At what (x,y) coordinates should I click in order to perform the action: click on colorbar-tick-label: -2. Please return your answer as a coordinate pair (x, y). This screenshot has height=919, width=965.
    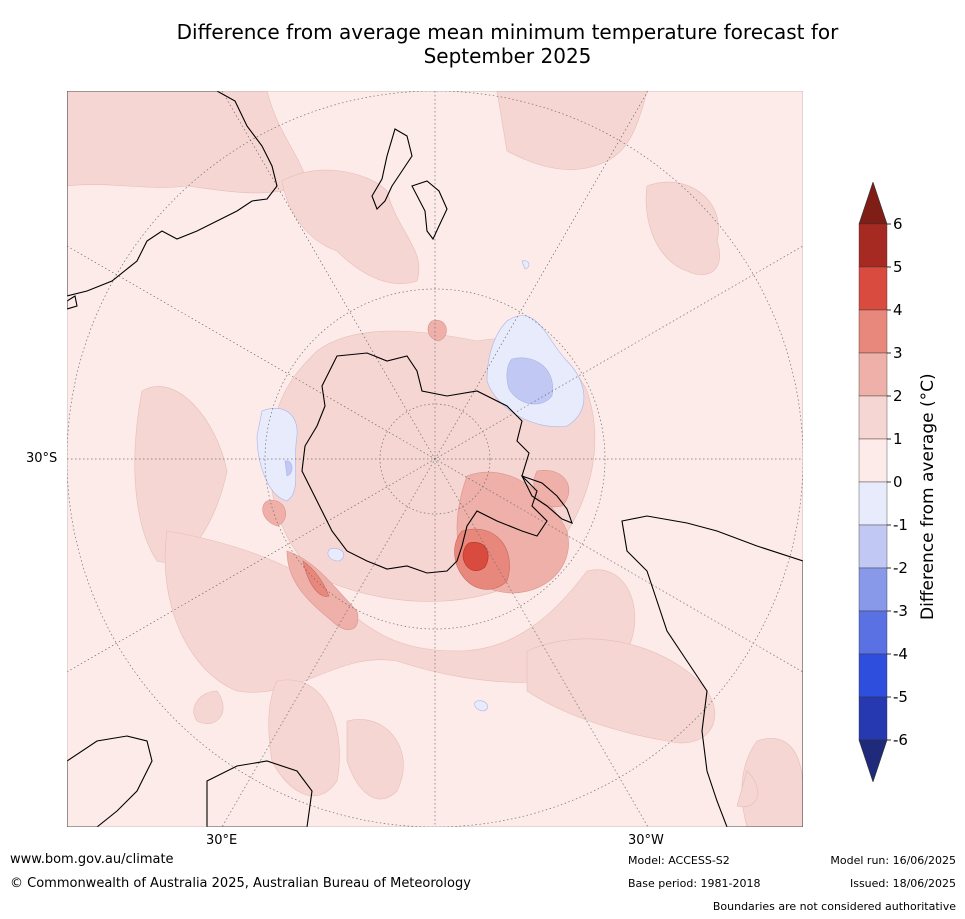
    Looking at the image, I should click on (900, 568).